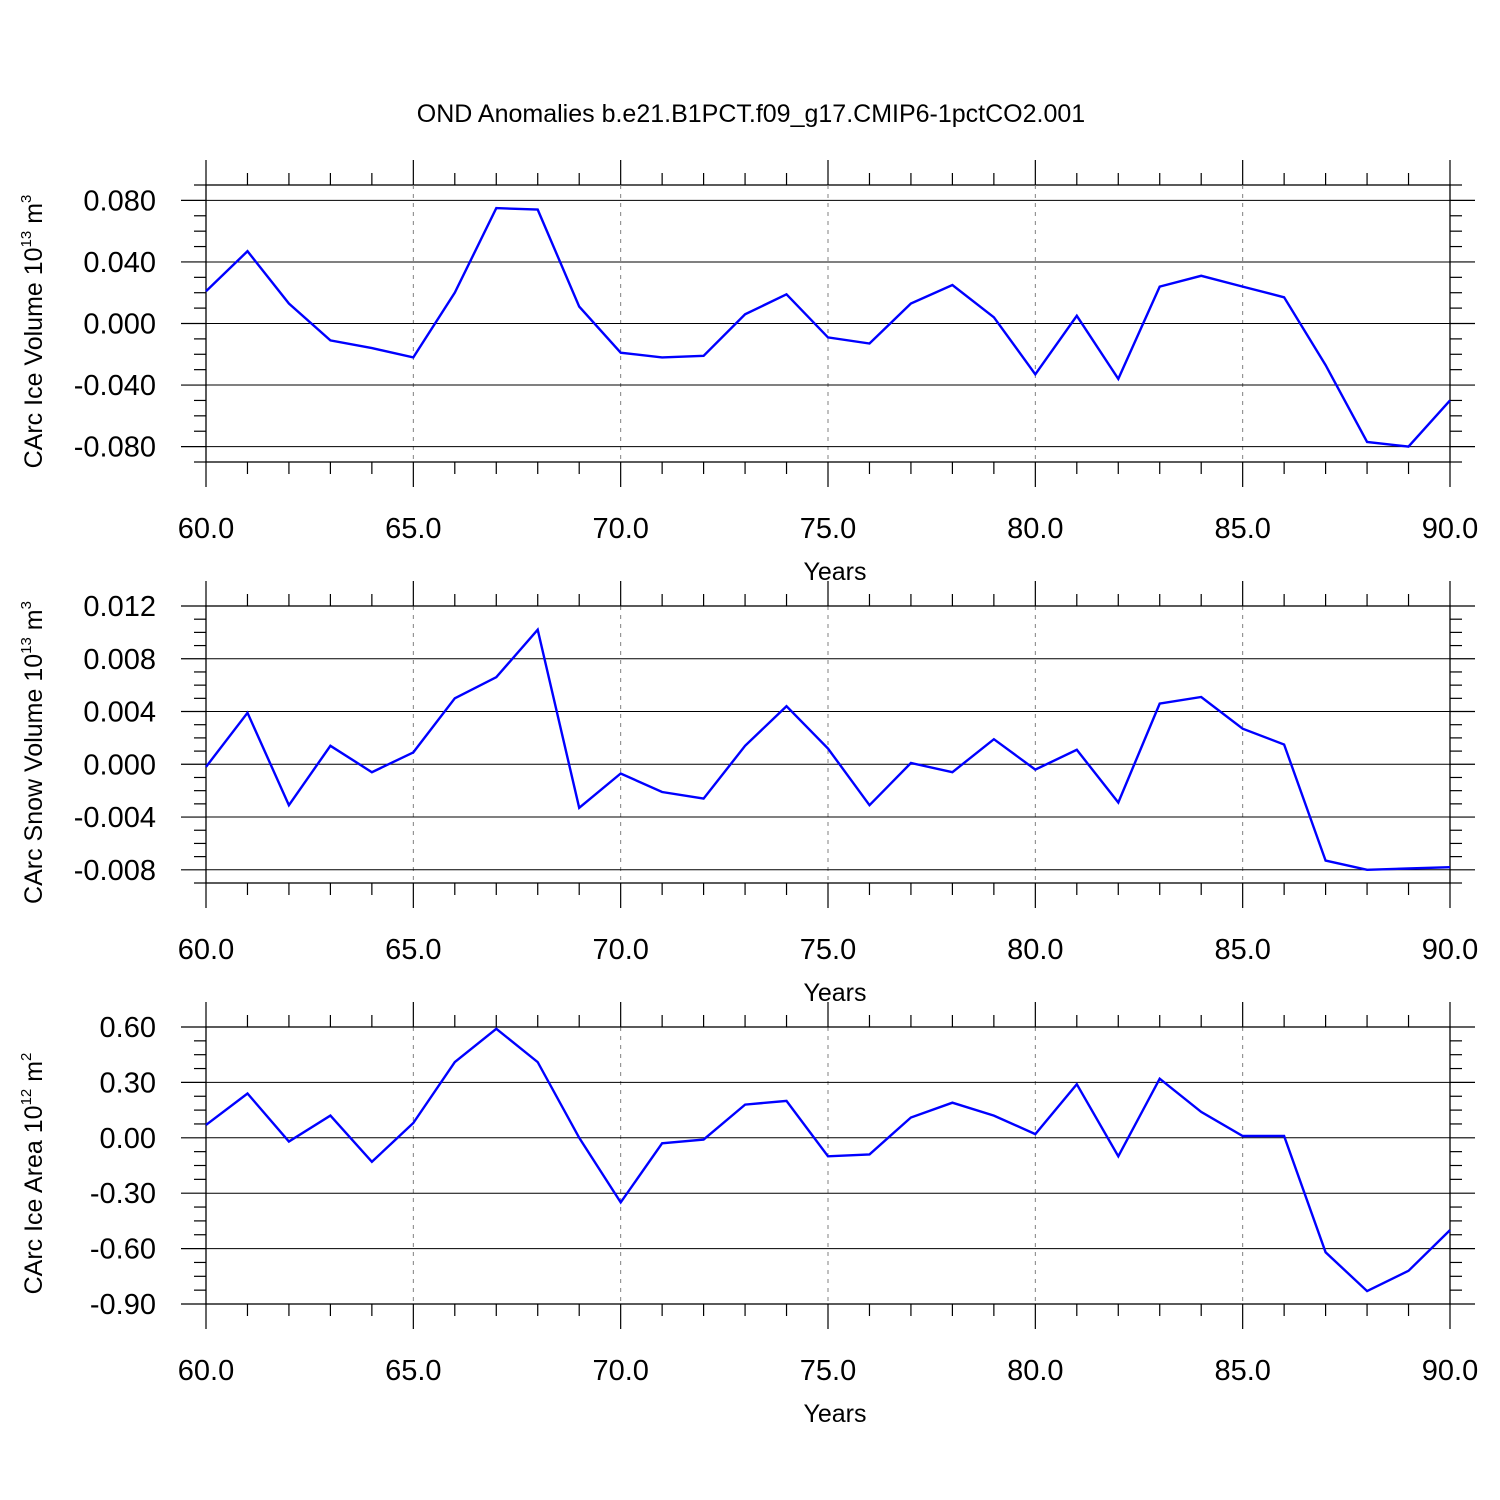  What do you see at coordinates (33, 752) in the screenshot?
I see `y-axis-title: CArc Snow Volume 1013 m3` at bounding box center [33, 752].